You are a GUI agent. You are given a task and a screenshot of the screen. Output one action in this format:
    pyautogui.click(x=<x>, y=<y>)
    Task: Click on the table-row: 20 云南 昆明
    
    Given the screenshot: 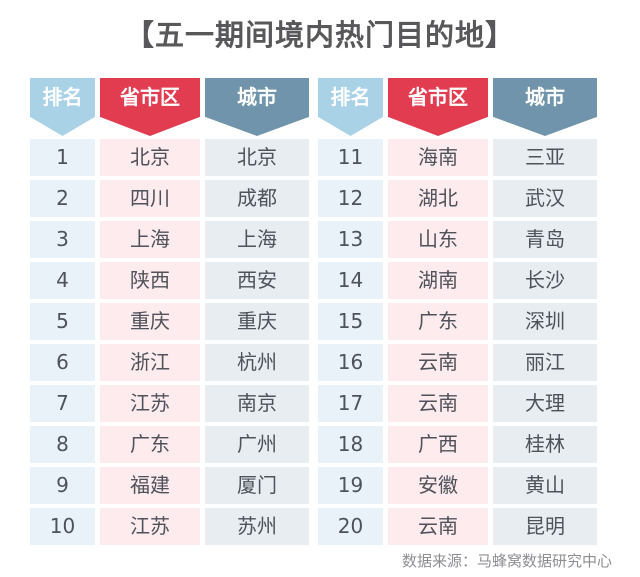 What is the action you would take?
    pyautogui.click(x=457, y=526)
    